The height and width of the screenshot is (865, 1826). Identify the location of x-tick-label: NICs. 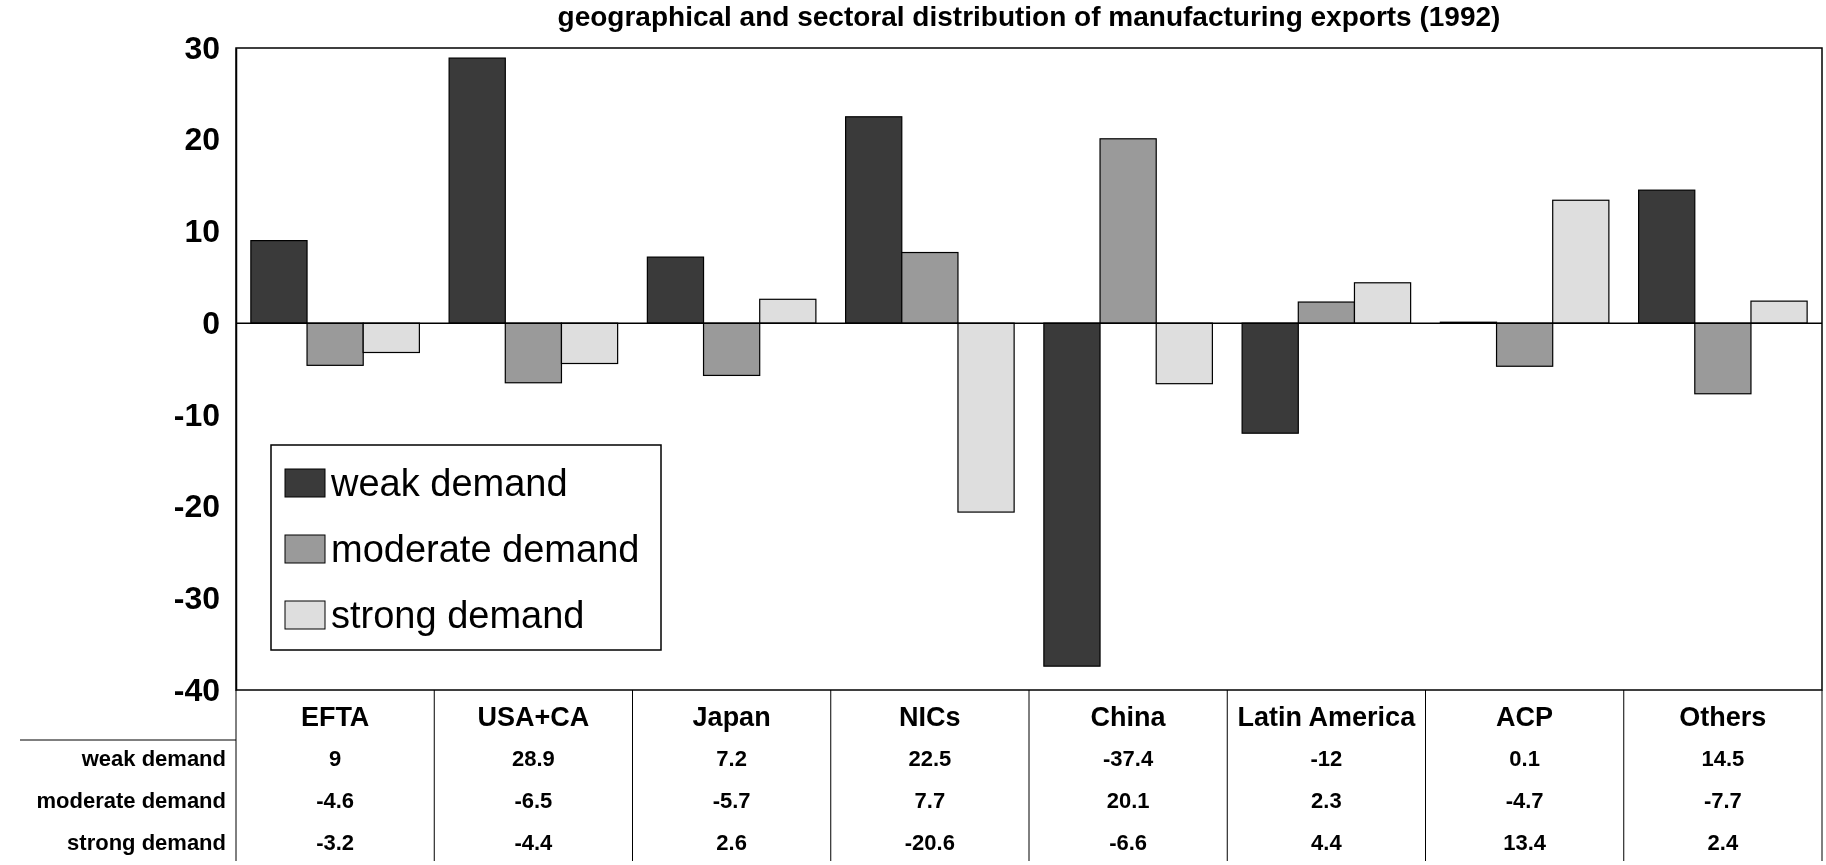
(930, 717).